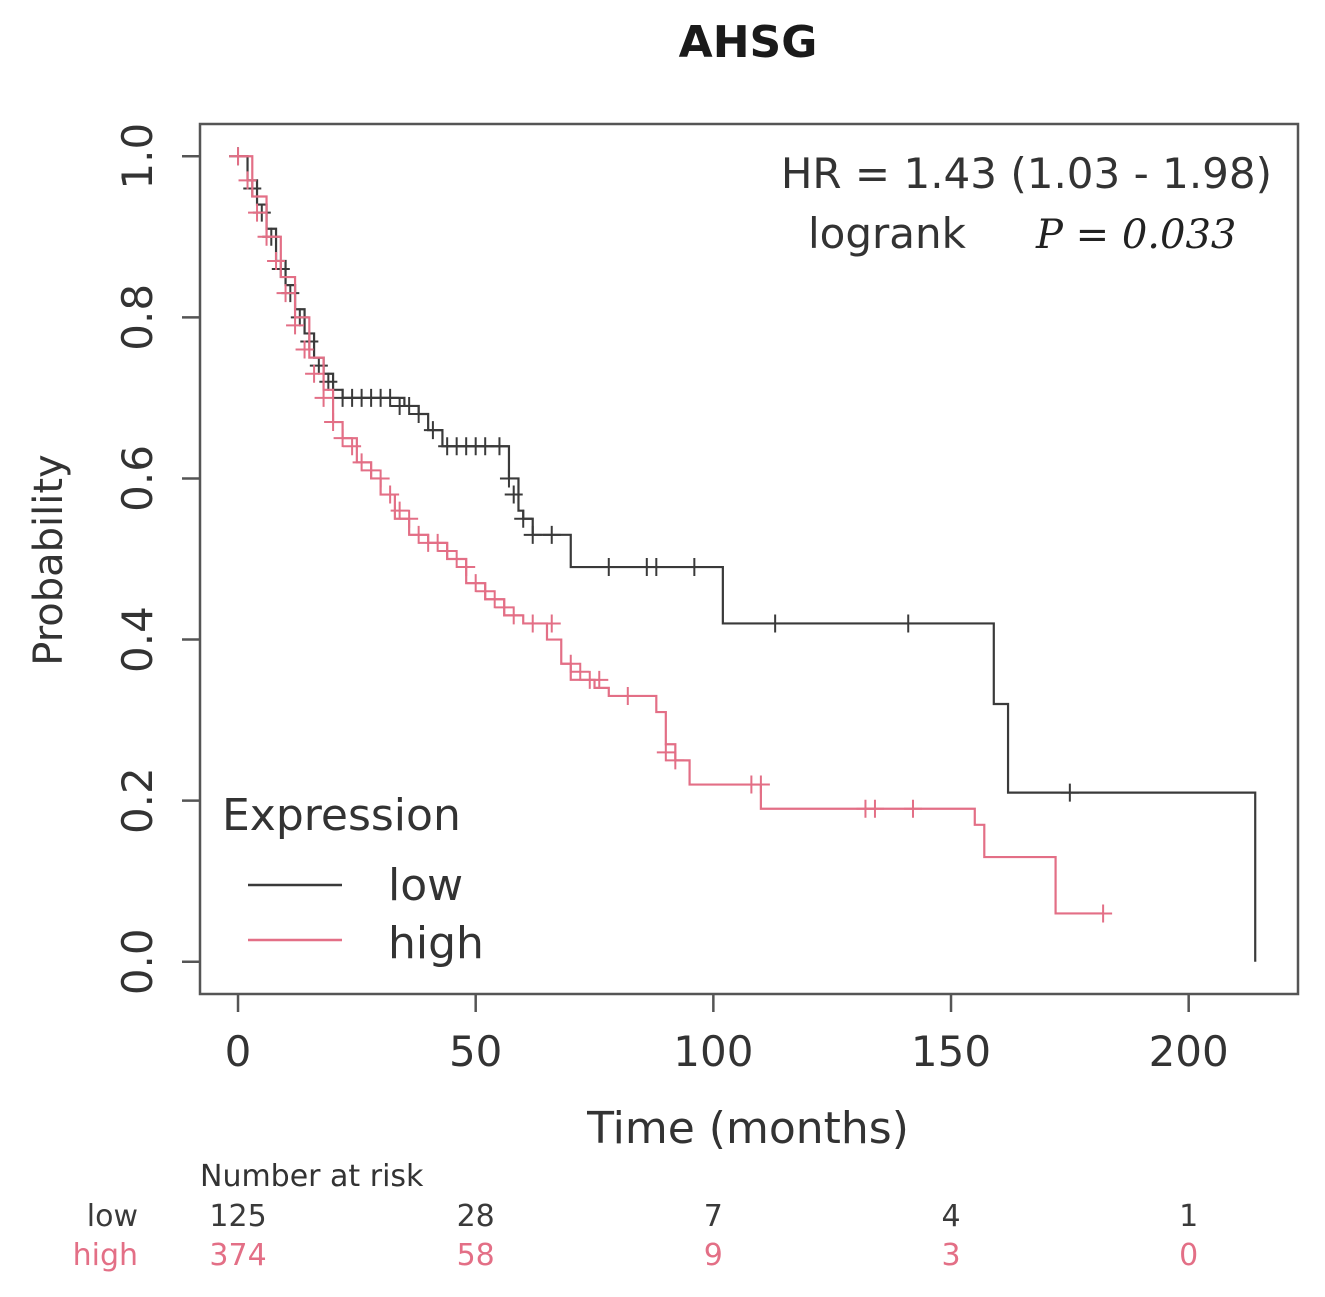  What do you see at coordinates (137, 156) in the screenshot?
I see `y-tick-label: 1.0` at bounding box center [137, 156].